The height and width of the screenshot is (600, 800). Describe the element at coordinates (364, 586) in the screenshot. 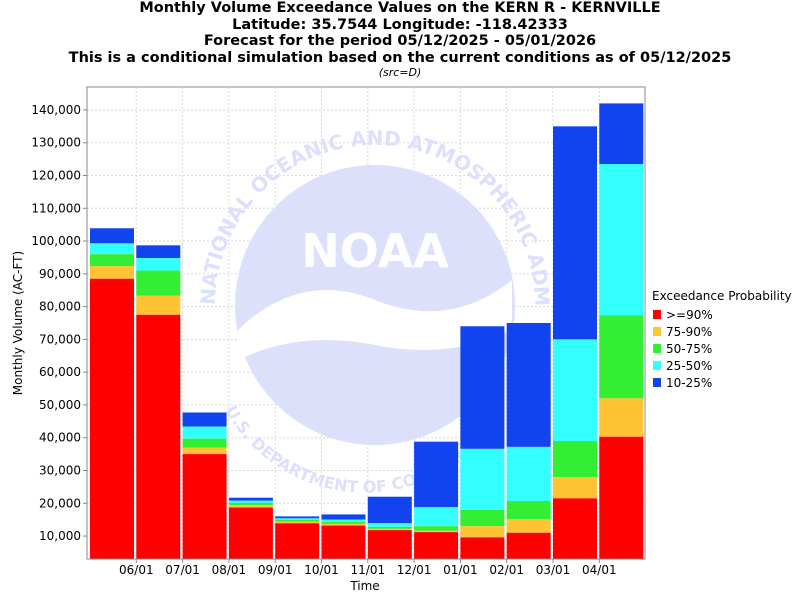

I see `x-axis-title: Time` at that location.